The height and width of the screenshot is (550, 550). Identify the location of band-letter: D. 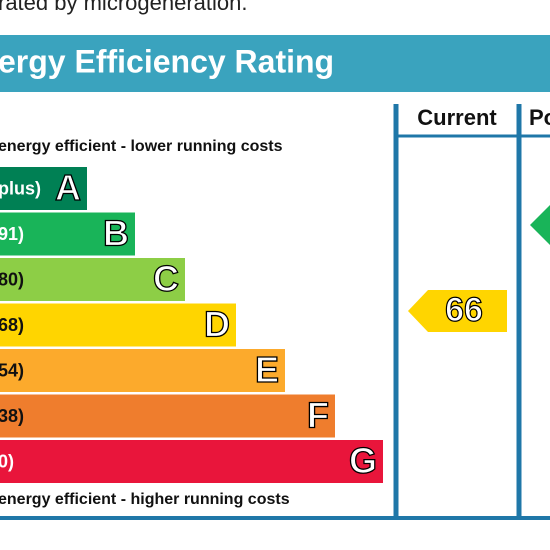
(217, 324).